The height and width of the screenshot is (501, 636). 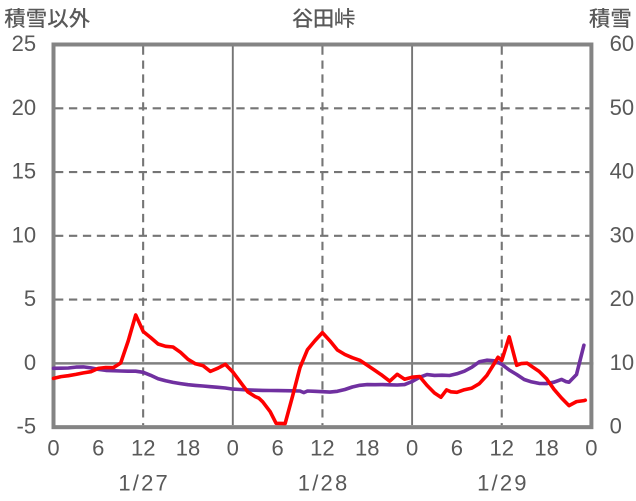 What do you see at coordinates (144, 483) in the screenshot?
I see `svg-text: 1/27` at bounding box center [144, 483].